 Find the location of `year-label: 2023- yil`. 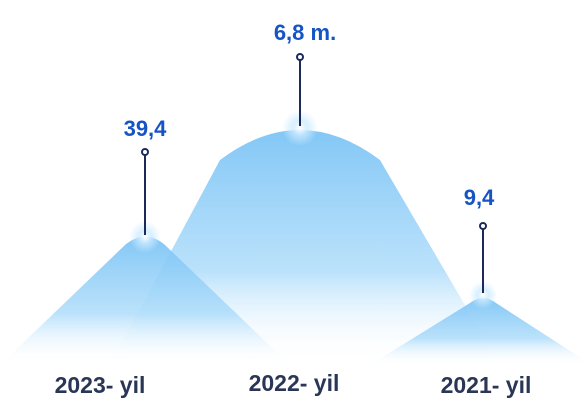

year-label: 2023- yil is located at coordinates (100, 385).